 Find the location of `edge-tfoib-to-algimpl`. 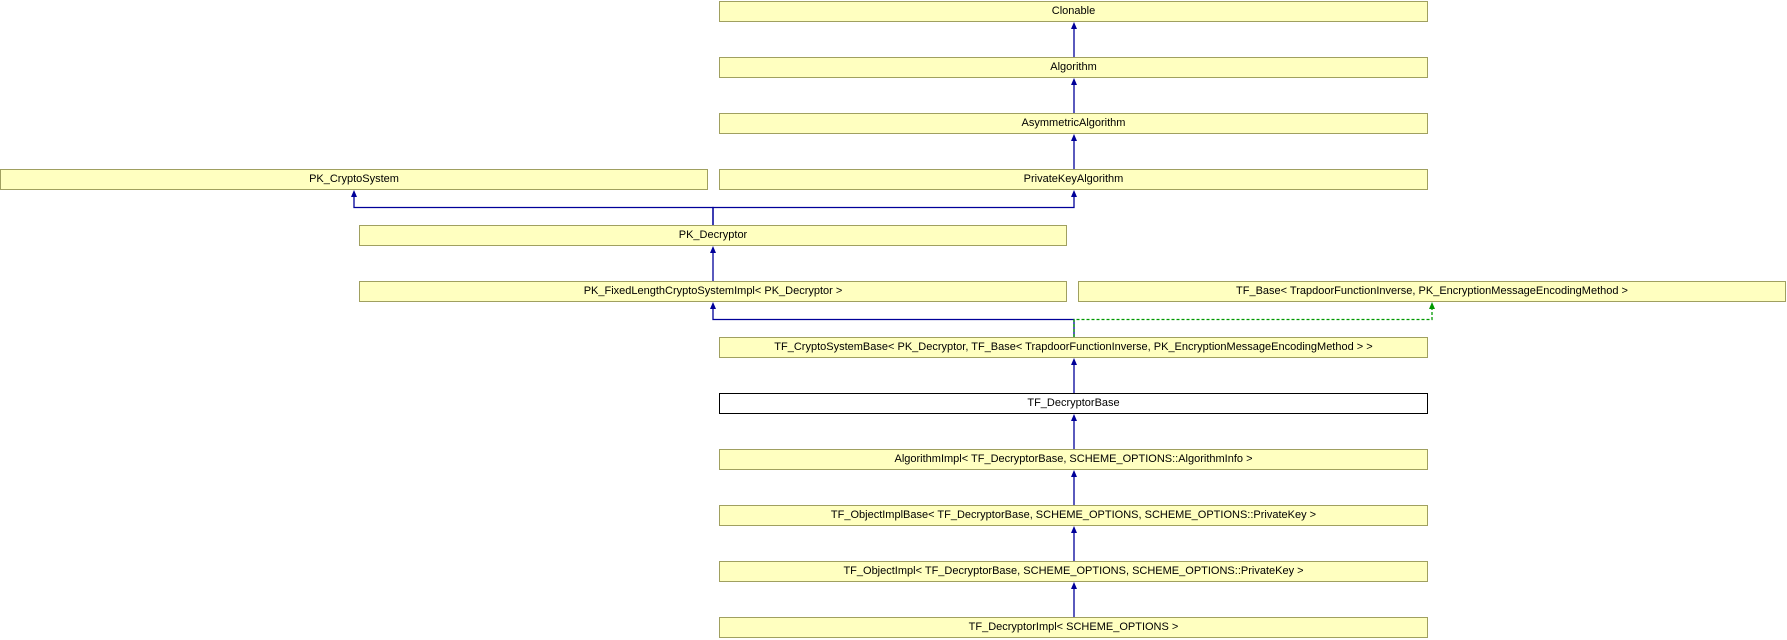

edge-tfoib-to-algimpl is located at coordinates (1074, 487).